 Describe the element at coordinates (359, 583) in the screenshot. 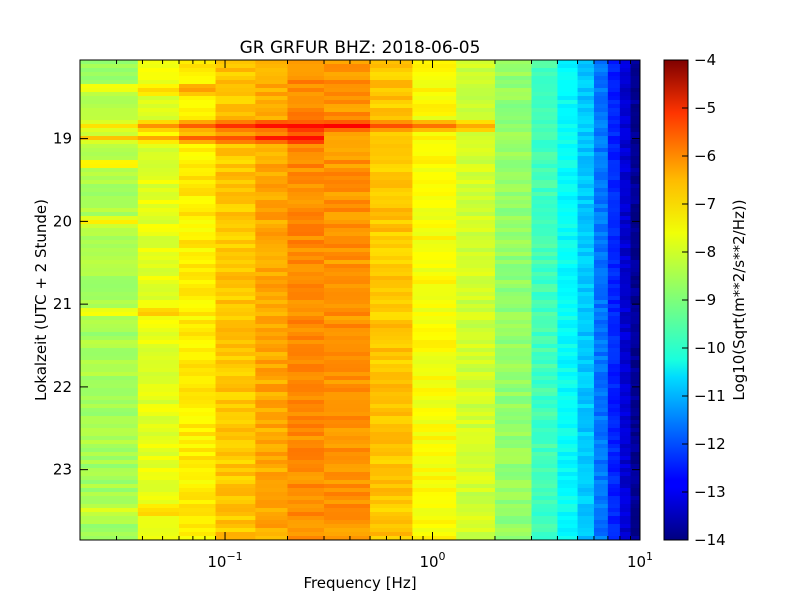

I see `x-axis-label: Frequency [Hz]` at that location.